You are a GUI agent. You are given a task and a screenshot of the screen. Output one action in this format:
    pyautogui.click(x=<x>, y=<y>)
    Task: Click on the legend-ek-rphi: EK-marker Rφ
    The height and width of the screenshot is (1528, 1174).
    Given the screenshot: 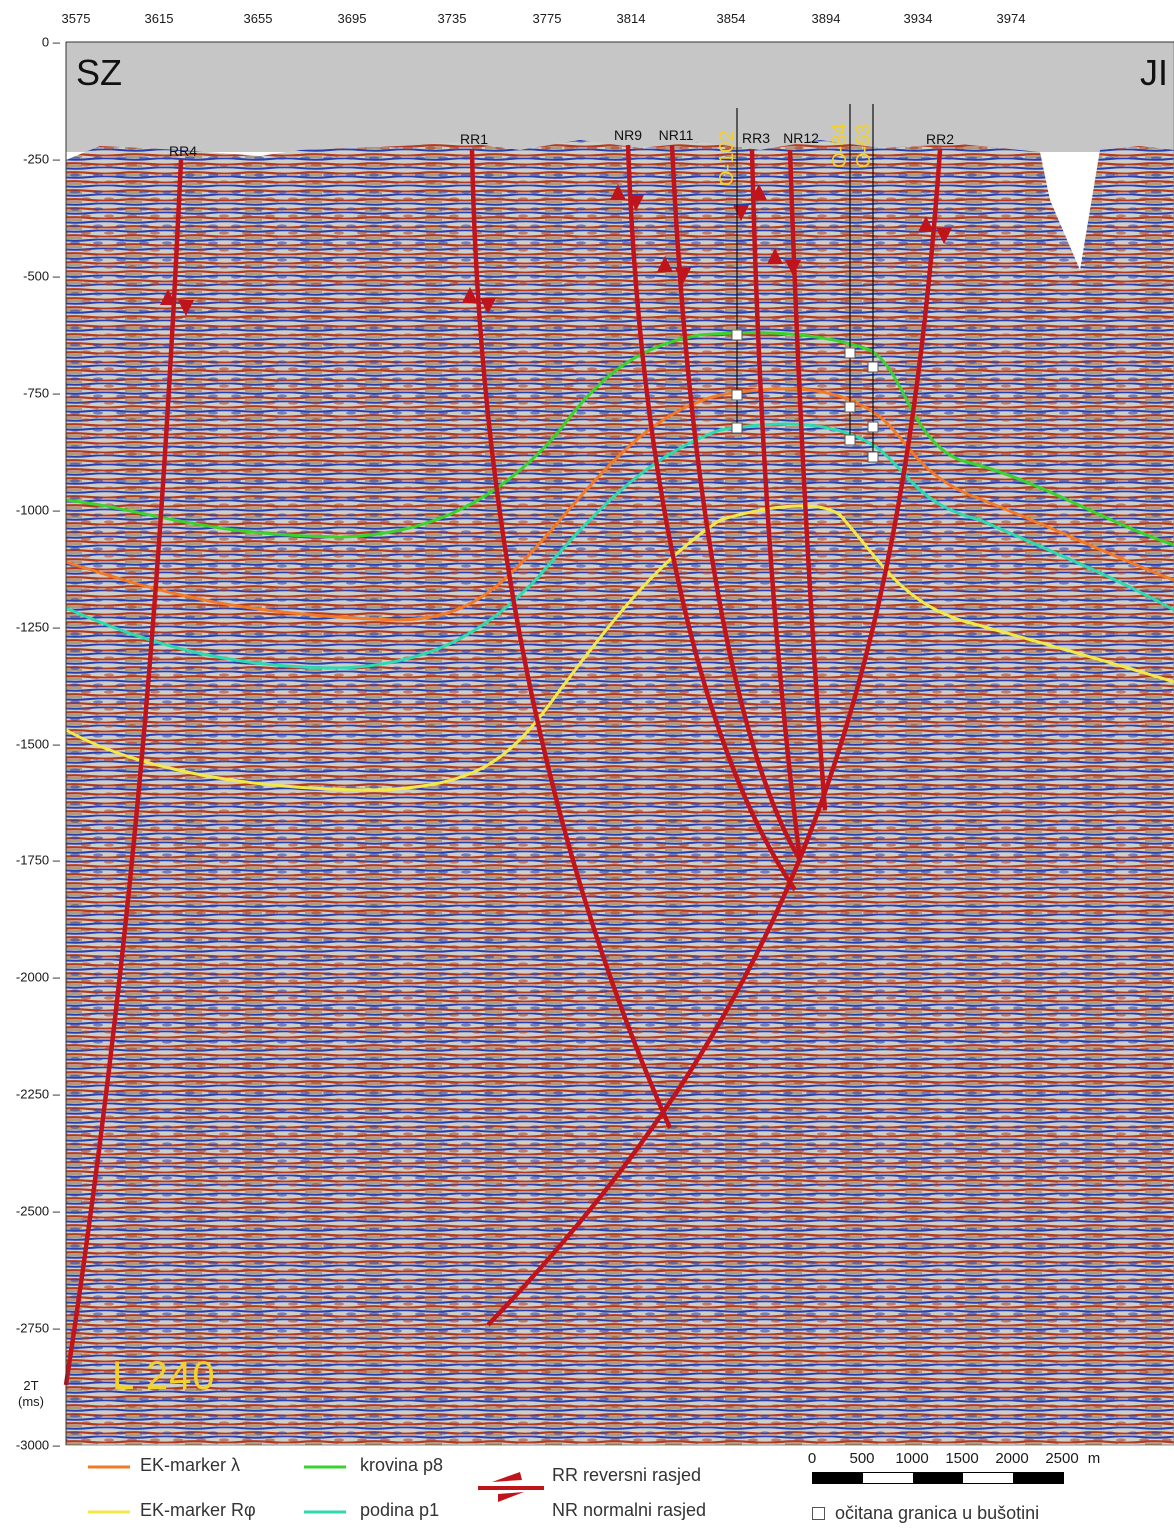 What is the action you would take?
    pyautogui.click(x=198, y=1510)
    